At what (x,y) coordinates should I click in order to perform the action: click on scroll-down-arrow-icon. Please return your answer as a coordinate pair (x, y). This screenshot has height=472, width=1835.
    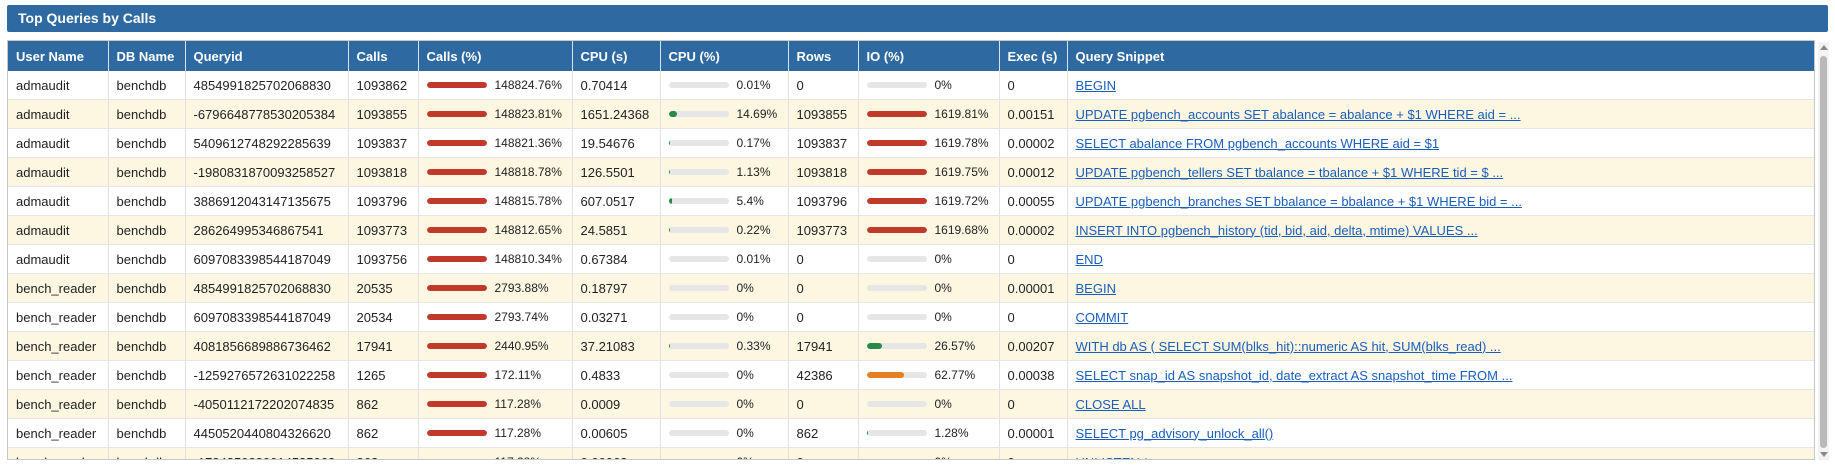
    Looking at the image, I should click on (1824, 454).